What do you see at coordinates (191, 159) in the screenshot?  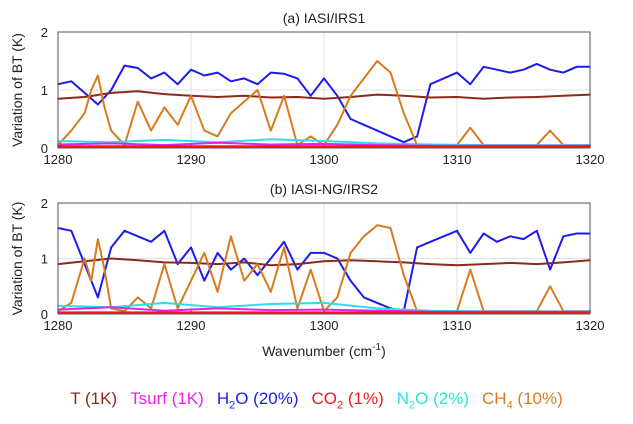 I see `x-tick-label-0-1290: 1290` at bounding box center [191, 159].